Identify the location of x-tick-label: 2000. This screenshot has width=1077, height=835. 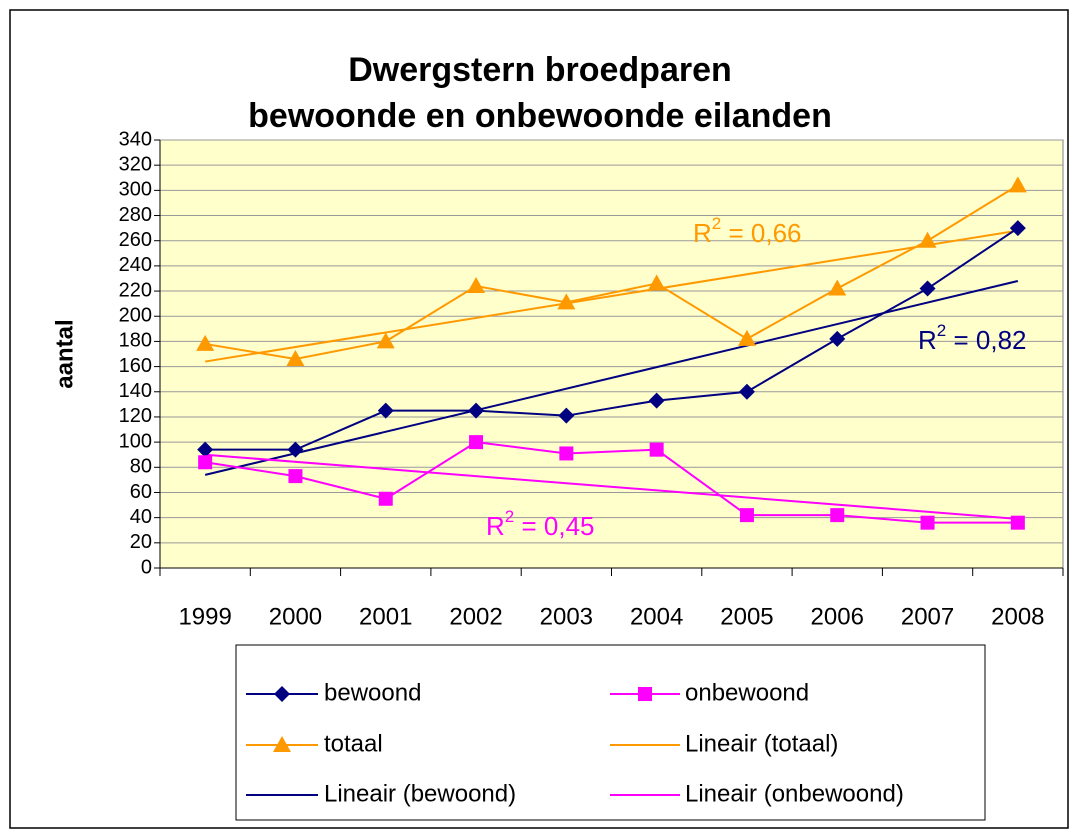
(295, 616).